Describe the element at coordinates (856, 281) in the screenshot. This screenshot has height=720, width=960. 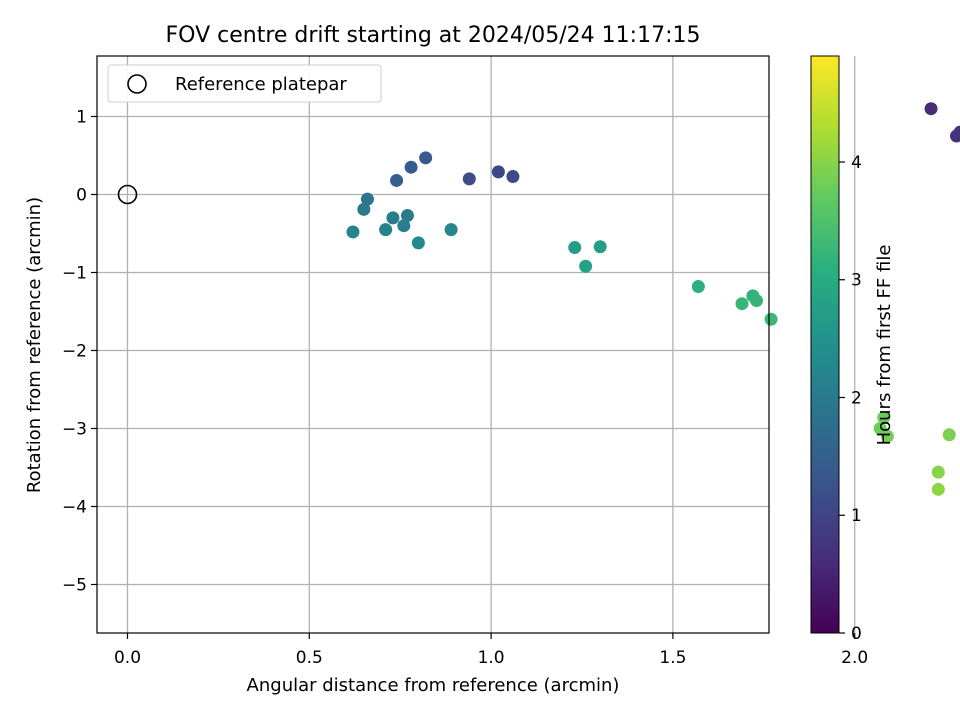
I see `colorbar-tick-label: 3` at that location.